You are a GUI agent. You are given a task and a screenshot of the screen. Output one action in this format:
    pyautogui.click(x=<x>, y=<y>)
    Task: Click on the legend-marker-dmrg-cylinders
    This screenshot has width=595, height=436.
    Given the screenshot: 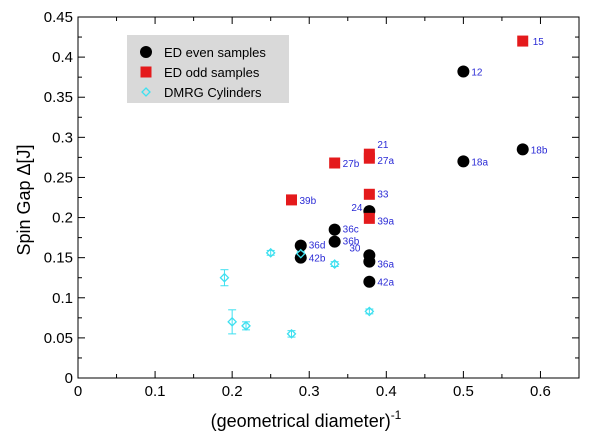 What is the action you would take?
    pyautogui.click(x=146, y=92)
    